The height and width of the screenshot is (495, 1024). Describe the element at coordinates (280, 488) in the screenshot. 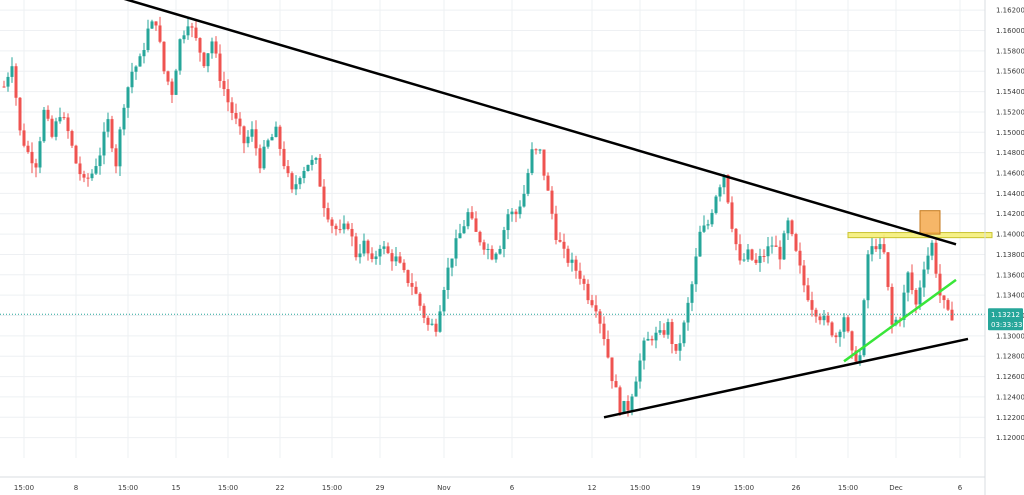

I see `x-tick-label: 22` at that location.